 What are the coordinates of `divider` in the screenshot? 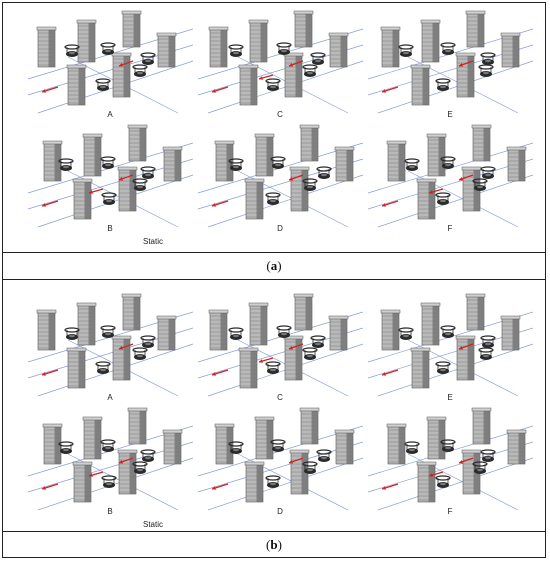 It's located at (274, 279).